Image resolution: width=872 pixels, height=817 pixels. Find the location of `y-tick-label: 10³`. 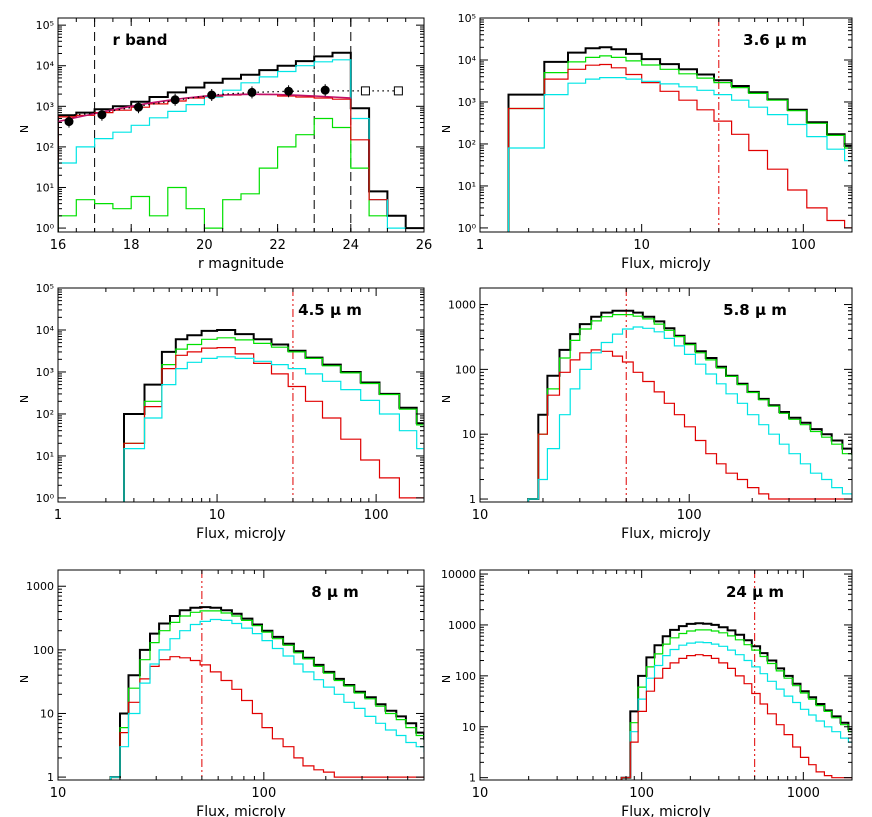

y-tick-label: 10³ is located at coordinates (45, 106).